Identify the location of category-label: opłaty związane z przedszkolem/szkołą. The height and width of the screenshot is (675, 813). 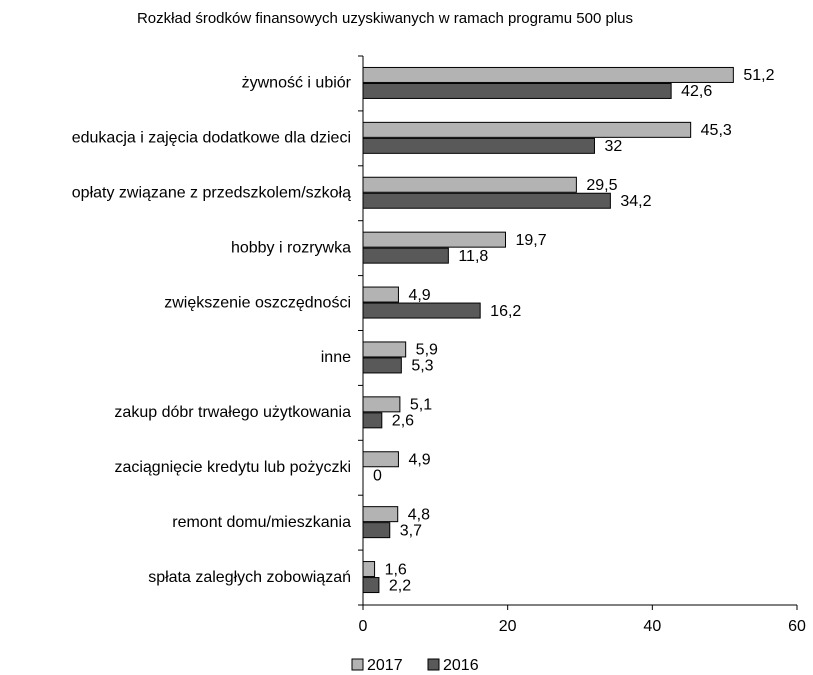
(211, 192).